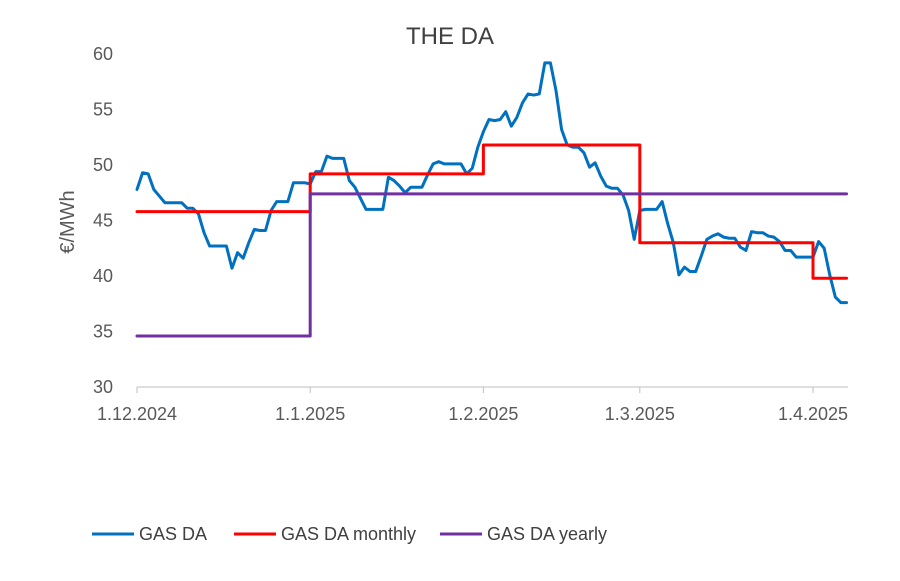  What do you see at coordinates (547, 534) in the screenshot?
I see `legend-label-gas-da-yearly: GAS DA yearly` at bounding box center [547, 534].